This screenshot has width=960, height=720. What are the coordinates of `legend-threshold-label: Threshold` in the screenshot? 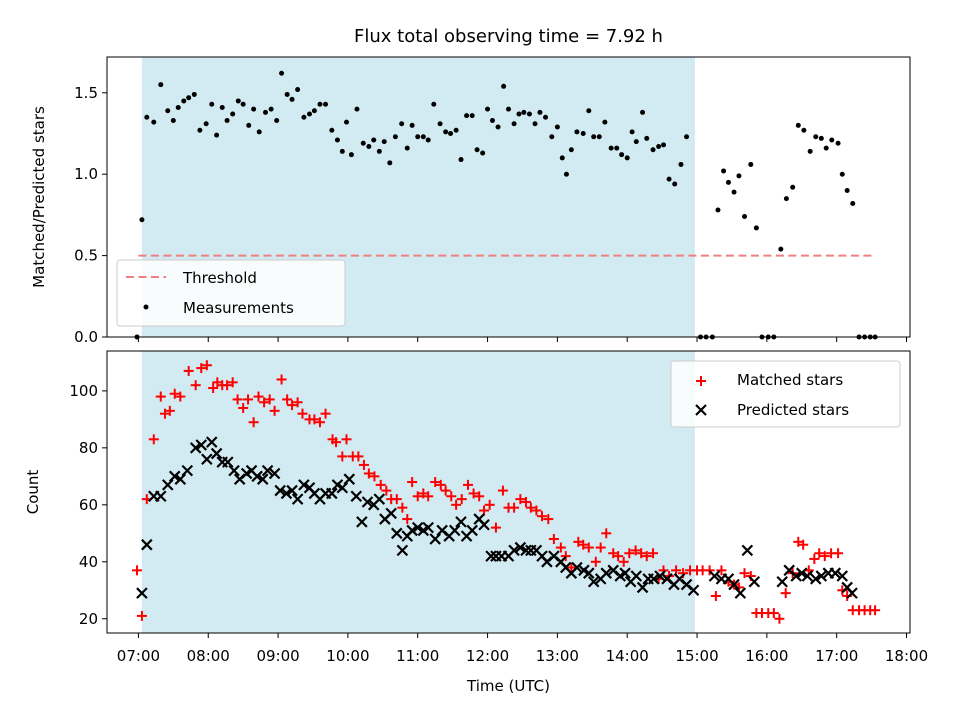 It's located at (219, 278).